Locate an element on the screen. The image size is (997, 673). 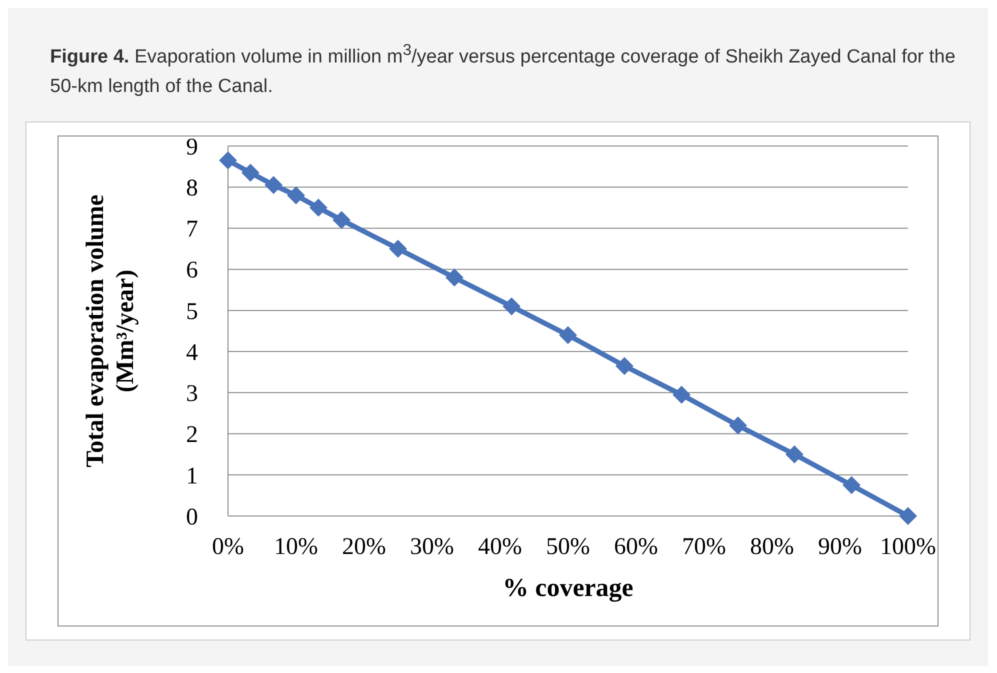
x-tick-label: 80% is located at coordinates (772, 547).